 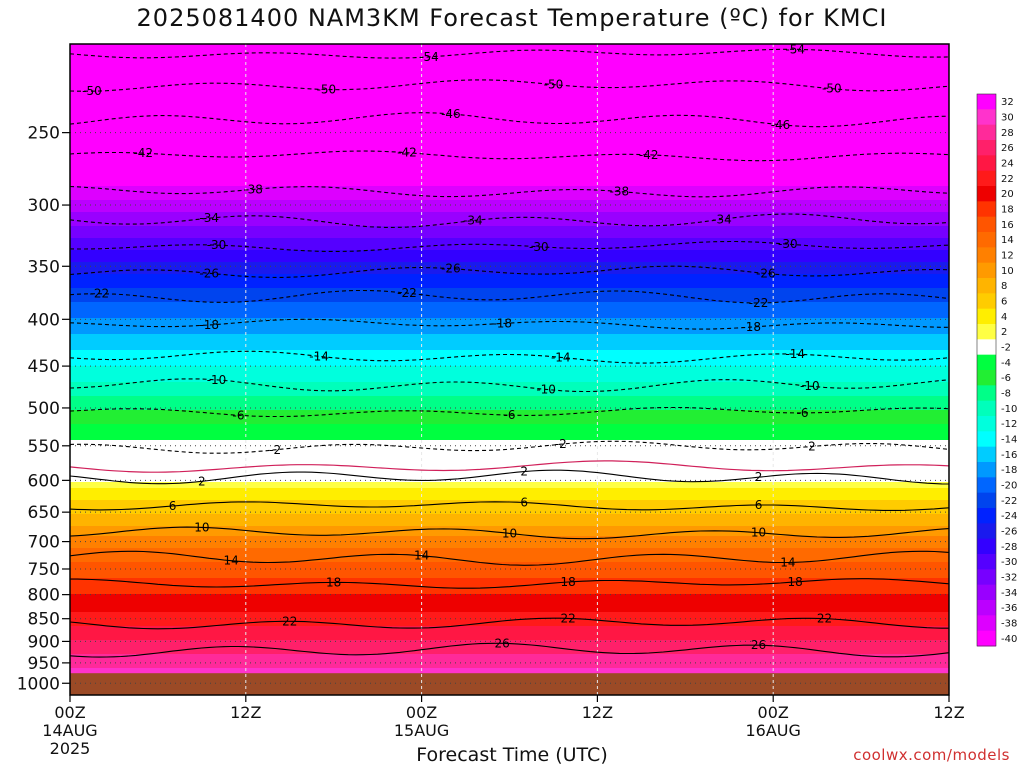 I want to click on y-tick-label: 1000, so click(x=38, y=684).